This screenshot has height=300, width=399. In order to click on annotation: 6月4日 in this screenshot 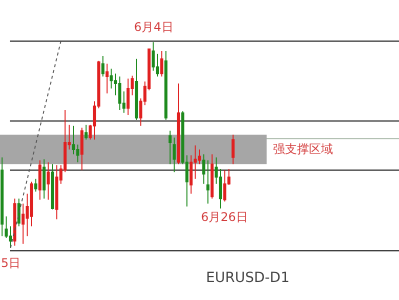, I will do `click(154, 27)`.